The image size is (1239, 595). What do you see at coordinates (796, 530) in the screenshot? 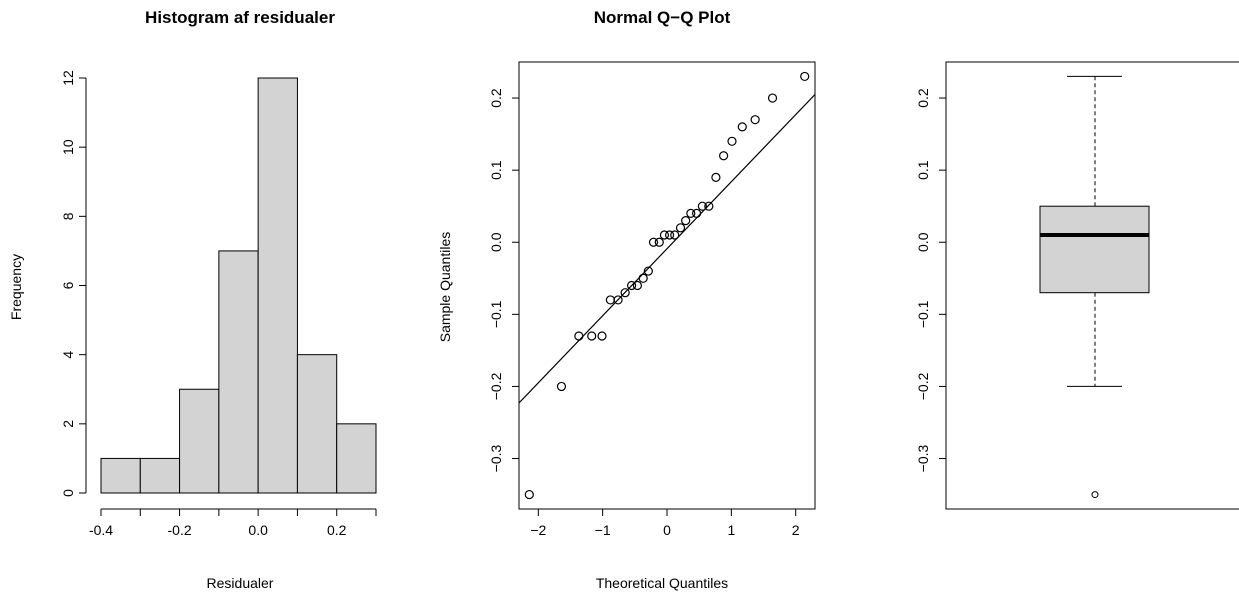
I see `qq-x-tick-label: 2` at bounding box center [796, 530].